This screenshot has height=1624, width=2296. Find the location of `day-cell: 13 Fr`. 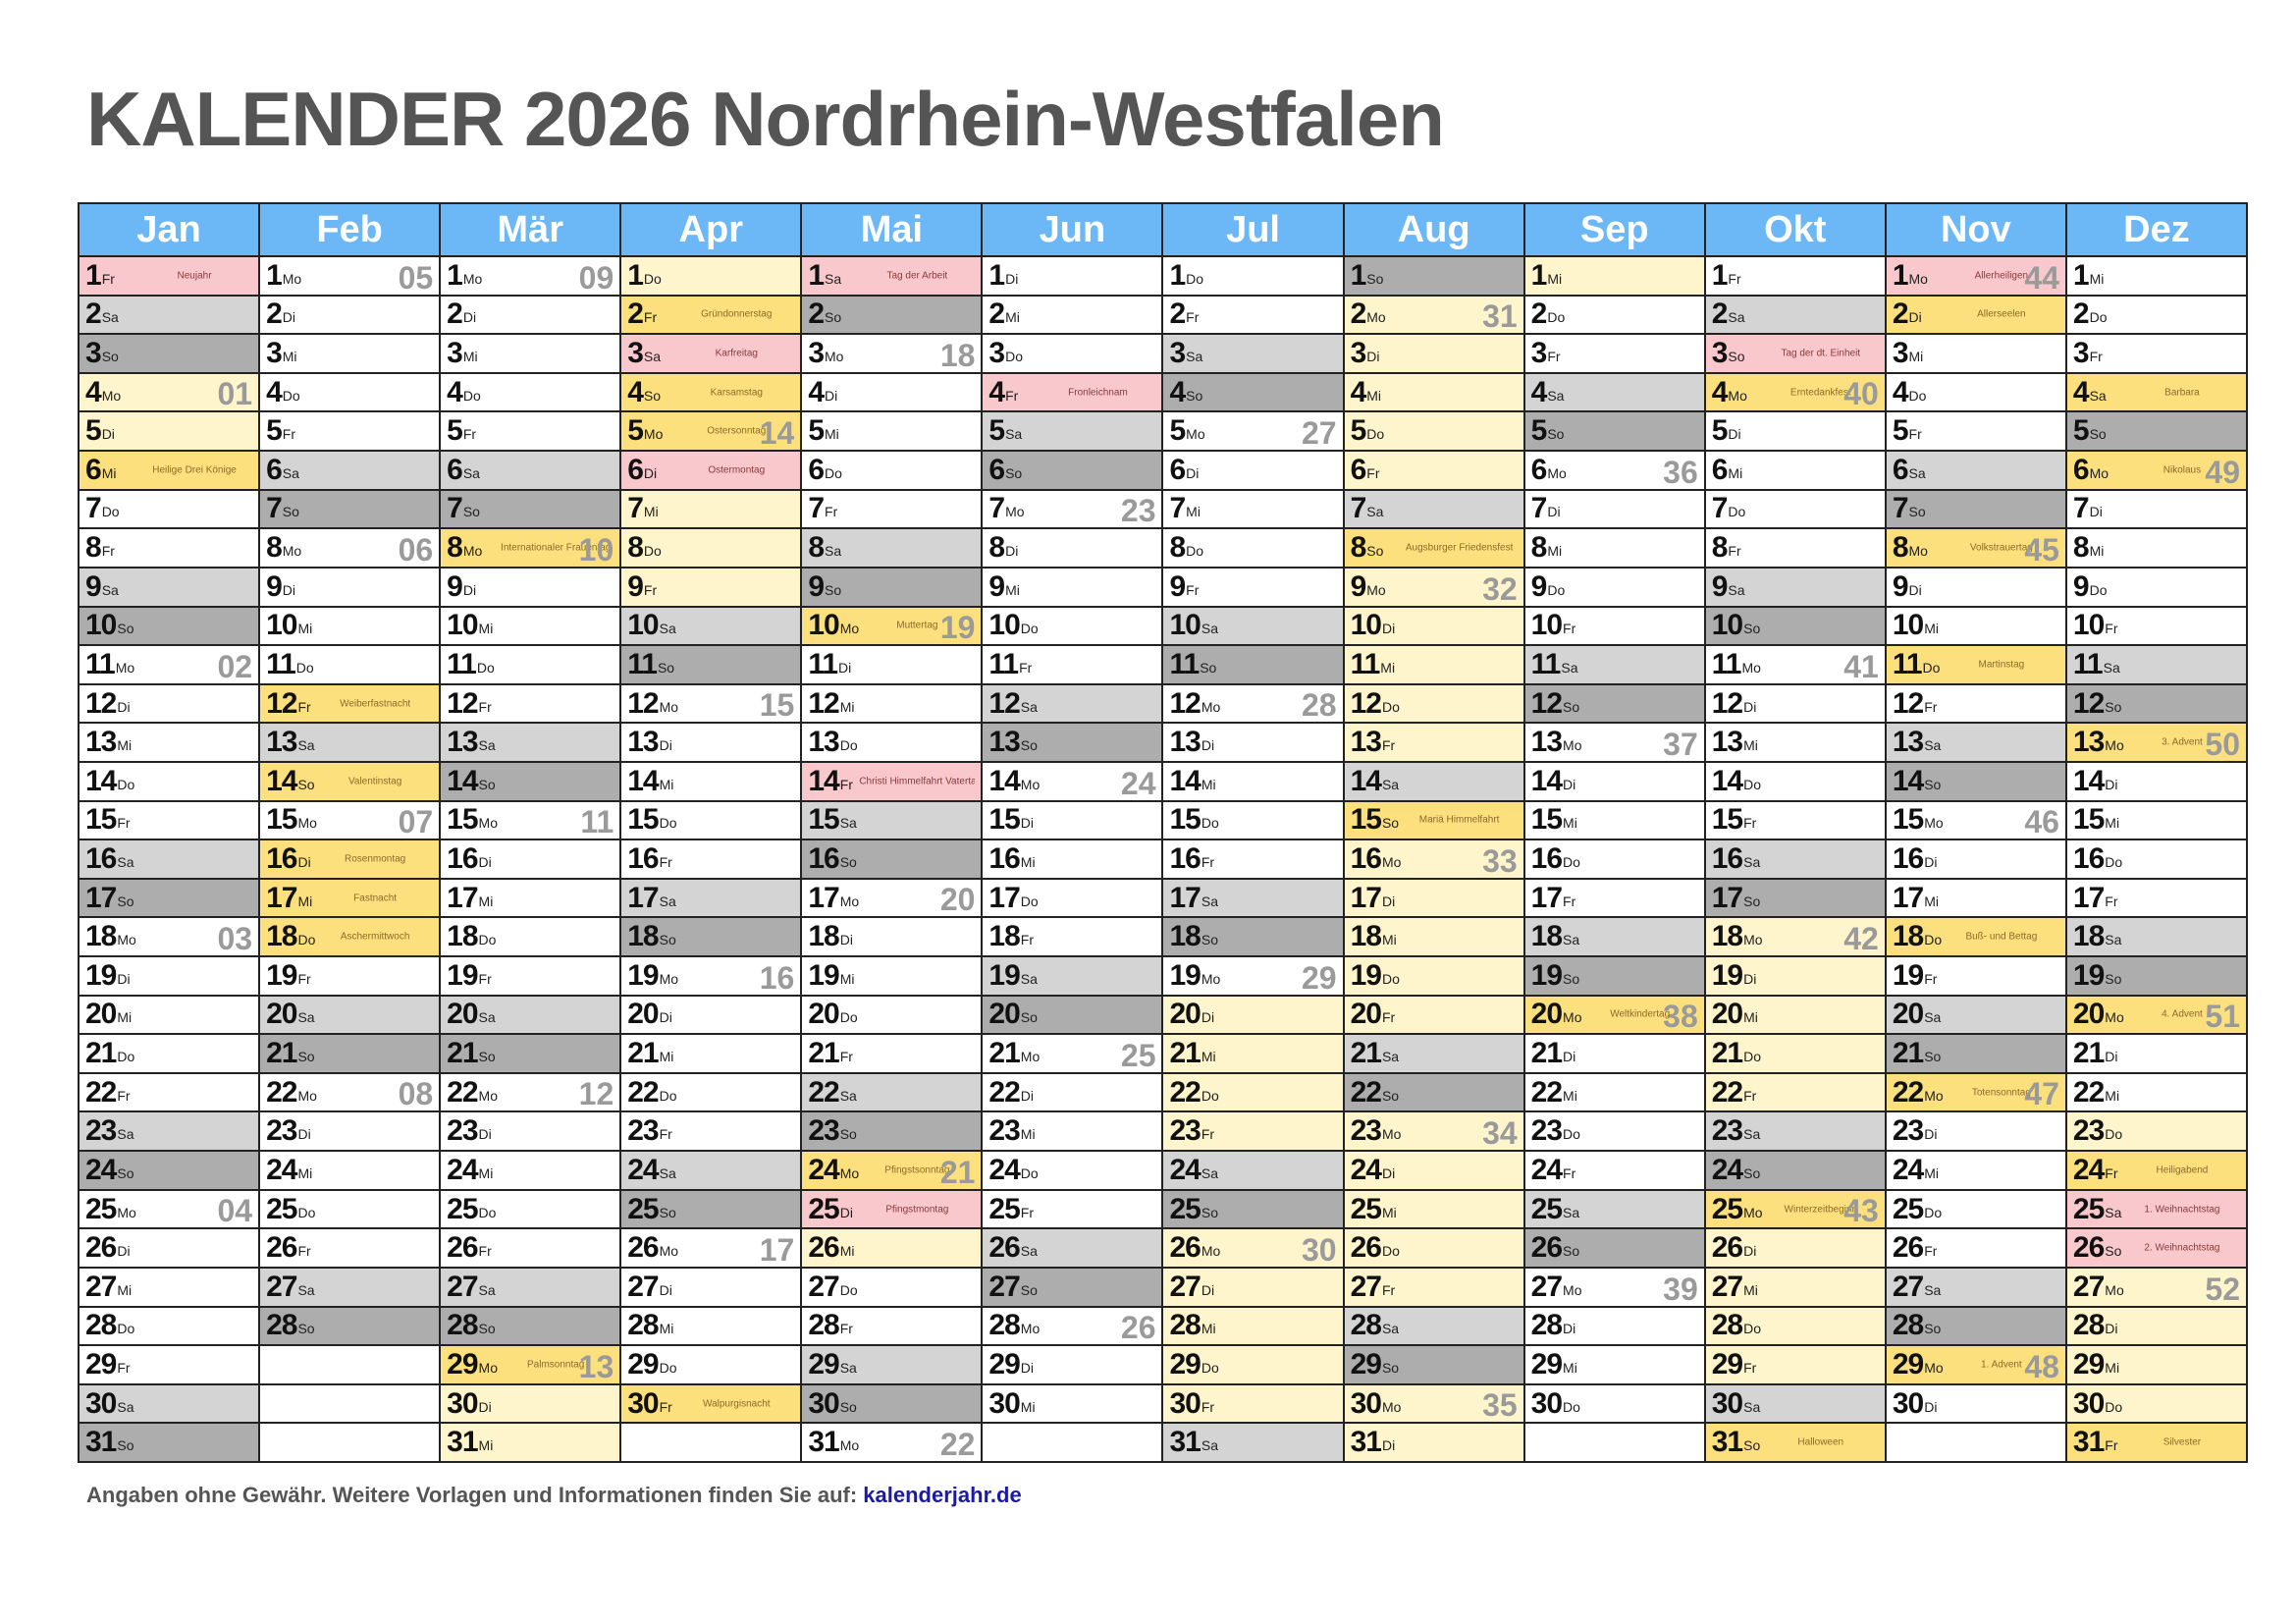

day-cell: 13 Fr is located at coordinates (1433, 743).